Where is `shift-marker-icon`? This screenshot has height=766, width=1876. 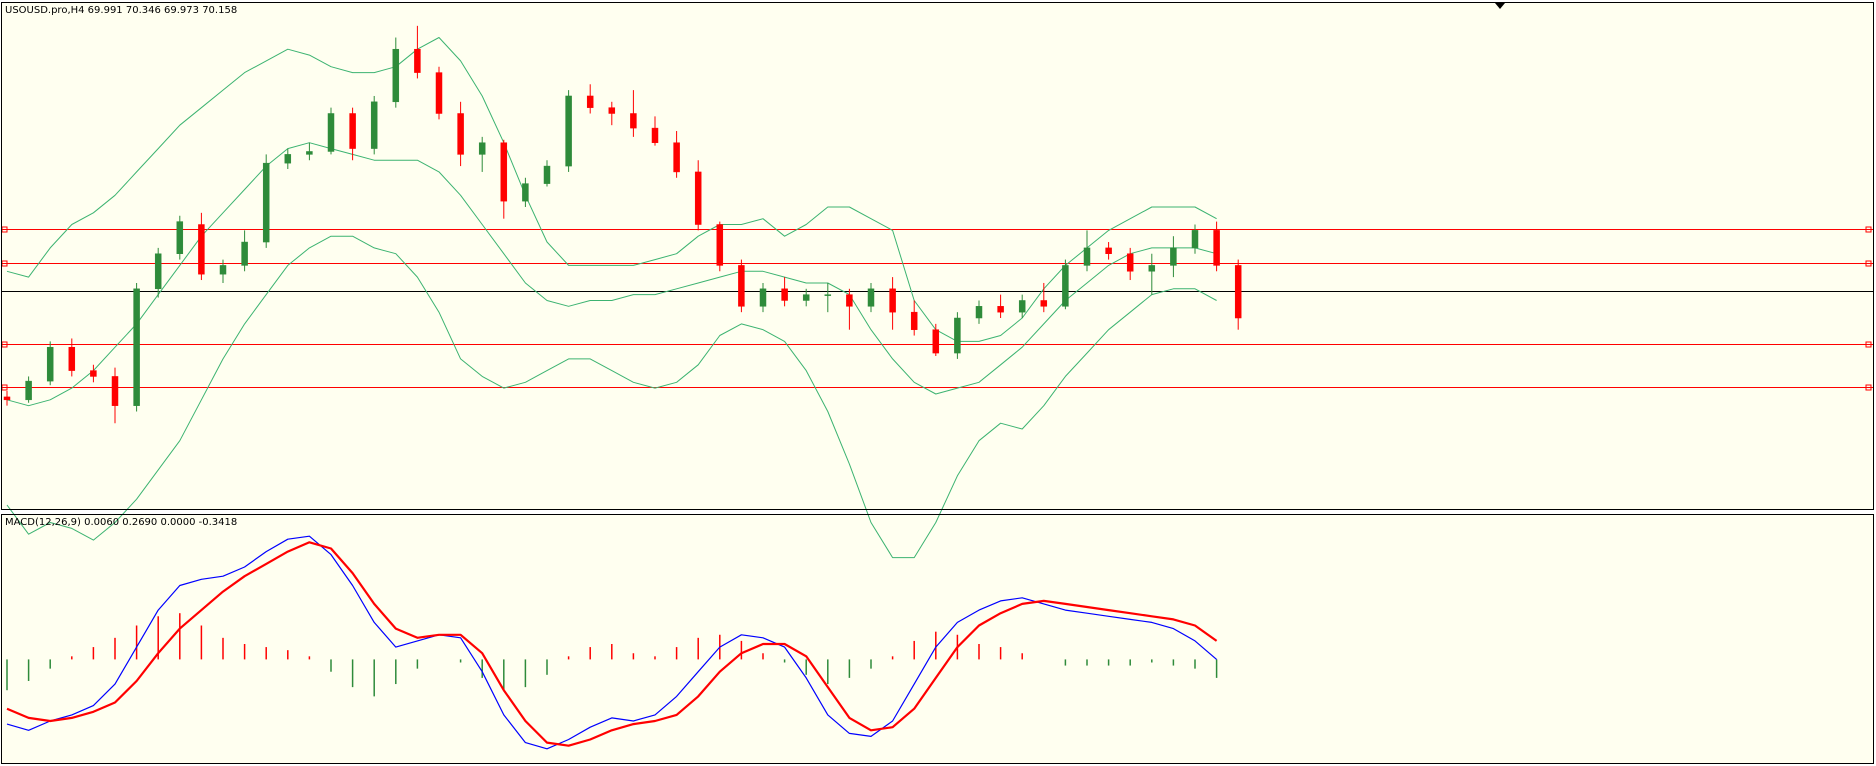
shift-marker-icon is located at coordinates (1500, 6).